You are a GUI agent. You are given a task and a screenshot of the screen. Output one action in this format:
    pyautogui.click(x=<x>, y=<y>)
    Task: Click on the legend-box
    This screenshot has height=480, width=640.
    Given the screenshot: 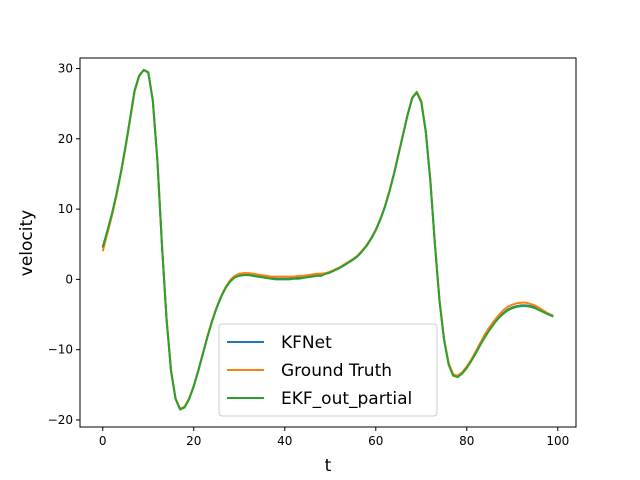 What is the action you would take?
    pyautogui.click(x=328, y=370)
    